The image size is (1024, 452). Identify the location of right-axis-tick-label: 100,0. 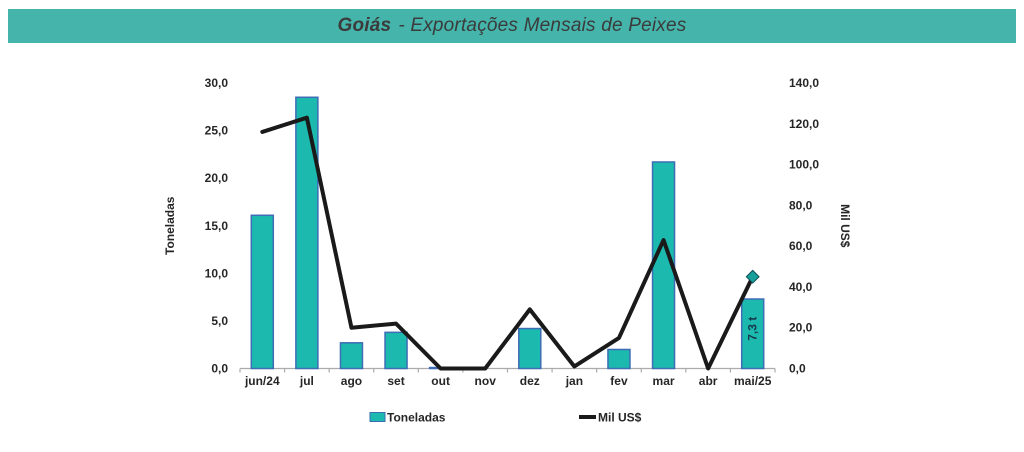
(804, 165).